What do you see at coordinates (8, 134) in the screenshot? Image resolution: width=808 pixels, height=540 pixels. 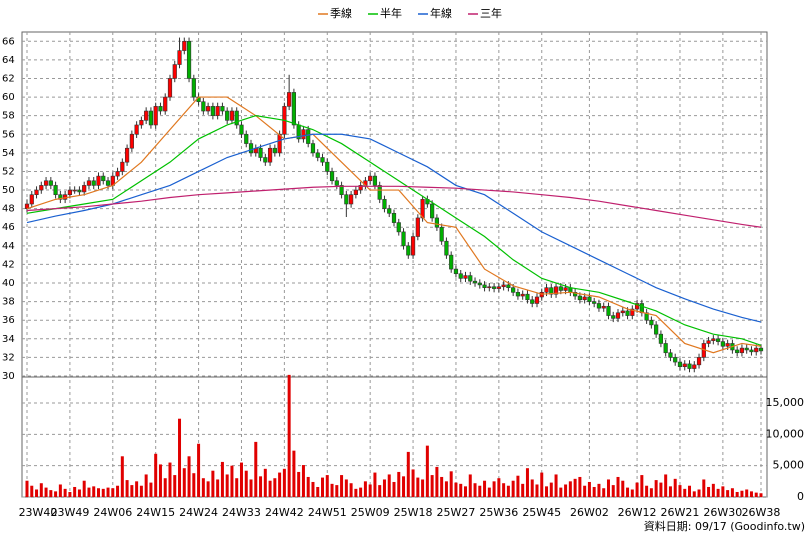 I see `y-tick-label: 56` at bounding box center [8, 134].